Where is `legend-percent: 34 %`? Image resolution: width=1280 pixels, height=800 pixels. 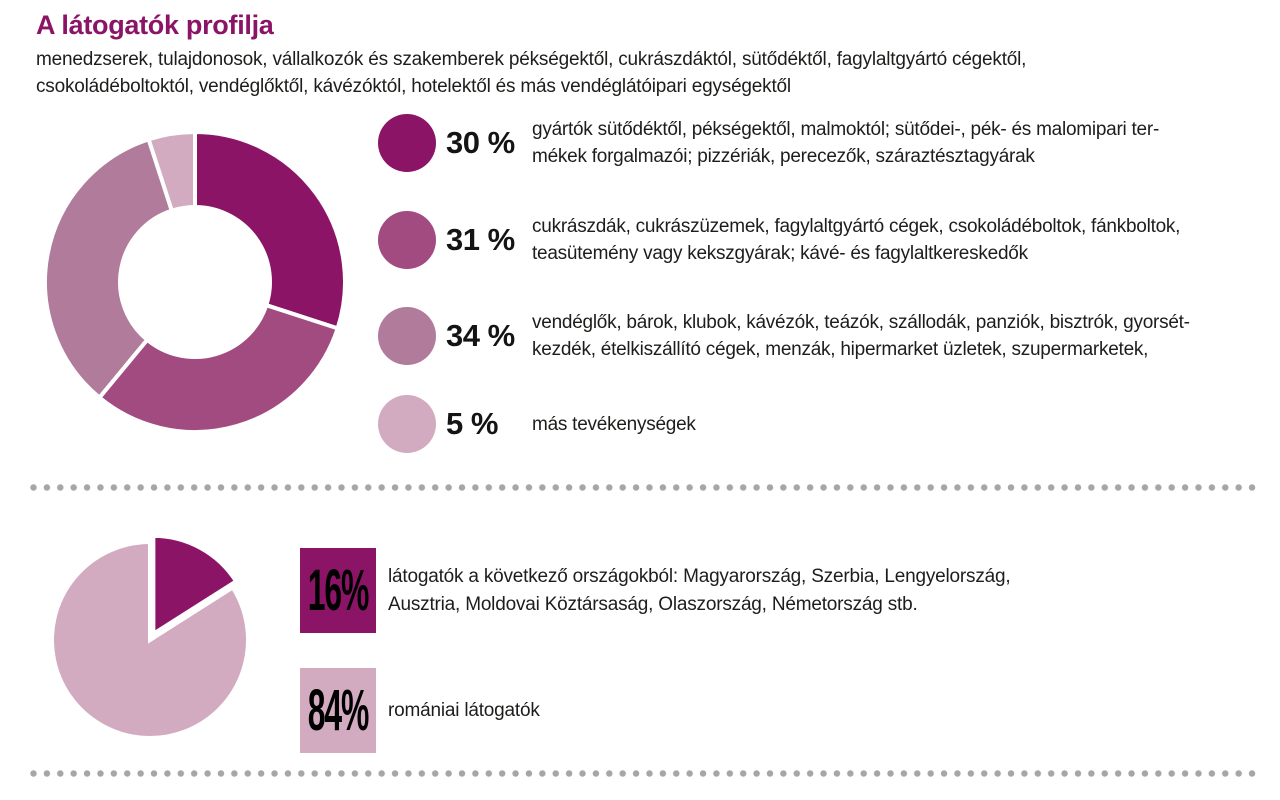
legend-percent: 34 % is located at coordinates (480, 335).